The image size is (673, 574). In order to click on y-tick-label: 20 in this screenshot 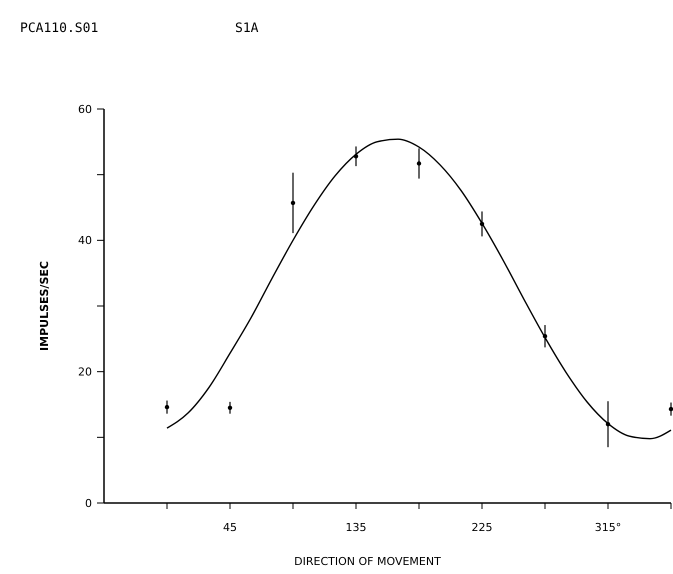, I will do `click(85, 372)`.